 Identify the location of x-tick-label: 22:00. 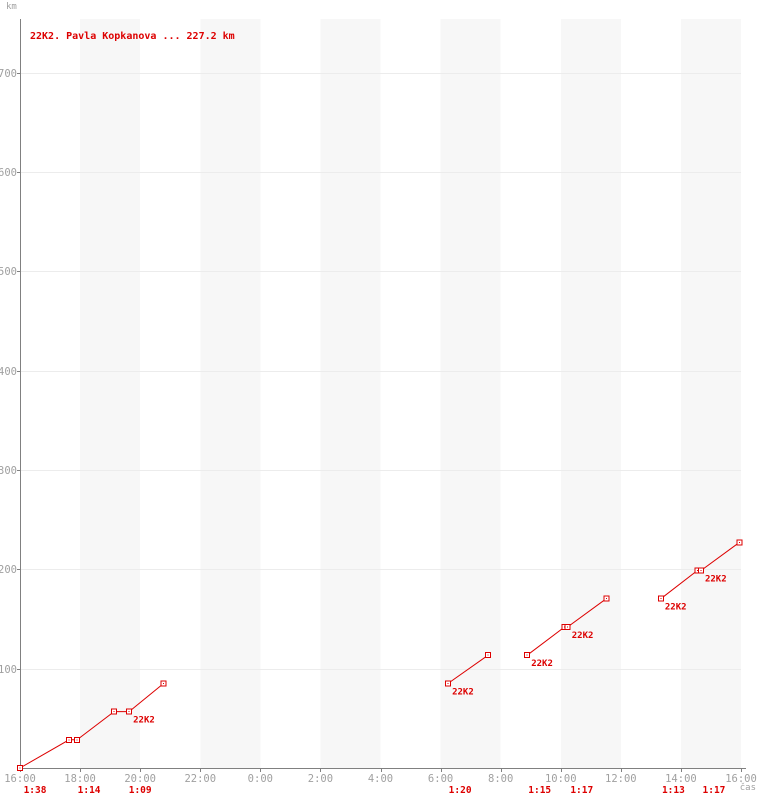
(200, 779).